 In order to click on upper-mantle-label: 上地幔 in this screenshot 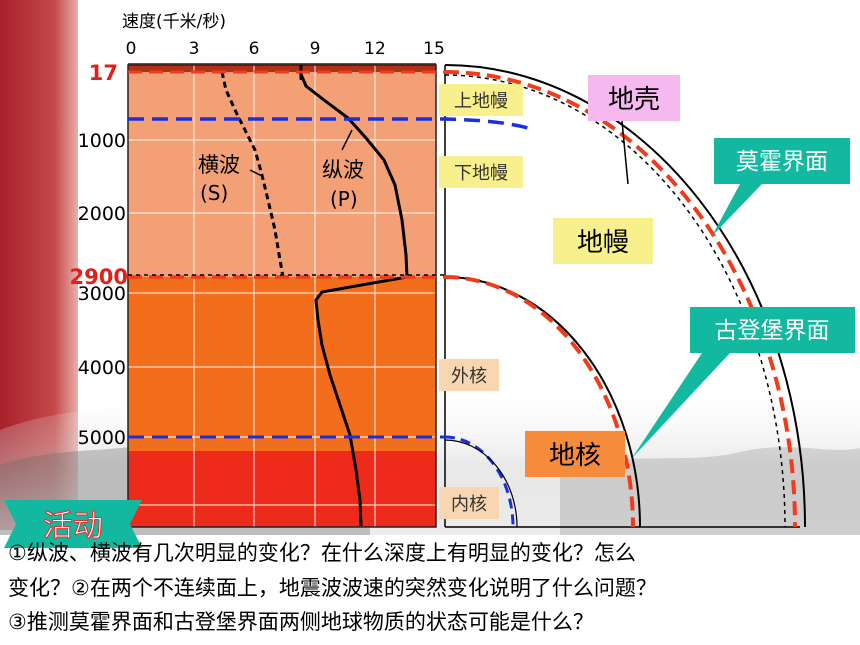, I will do `click(481, 101)`.